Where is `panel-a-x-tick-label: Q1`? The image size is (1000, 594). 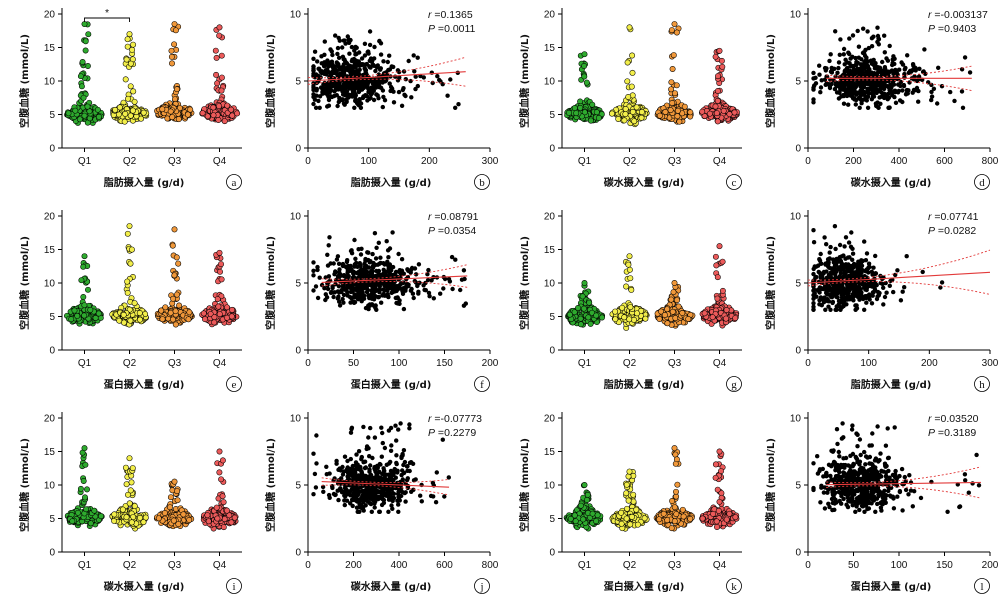
panel-a-x-tick-label: Q1 is located at coordinates (85, 161).